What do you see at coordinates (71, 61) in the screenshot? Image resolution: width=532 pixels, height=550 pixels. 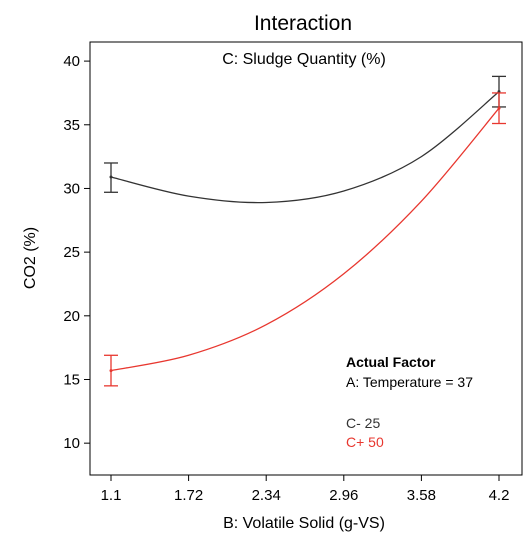 I see `y-tick-label: 40` at bounding box center [71, 61].